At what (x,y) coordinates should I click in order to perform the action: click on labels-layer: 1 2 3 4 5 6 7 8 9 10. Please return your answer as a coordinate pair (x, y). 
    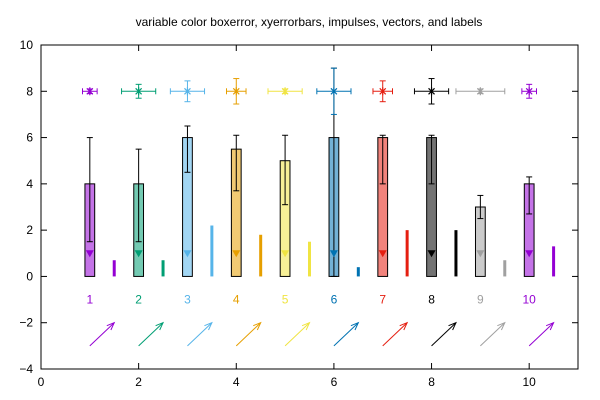
    Looking at the image, I should click on (311, 300).